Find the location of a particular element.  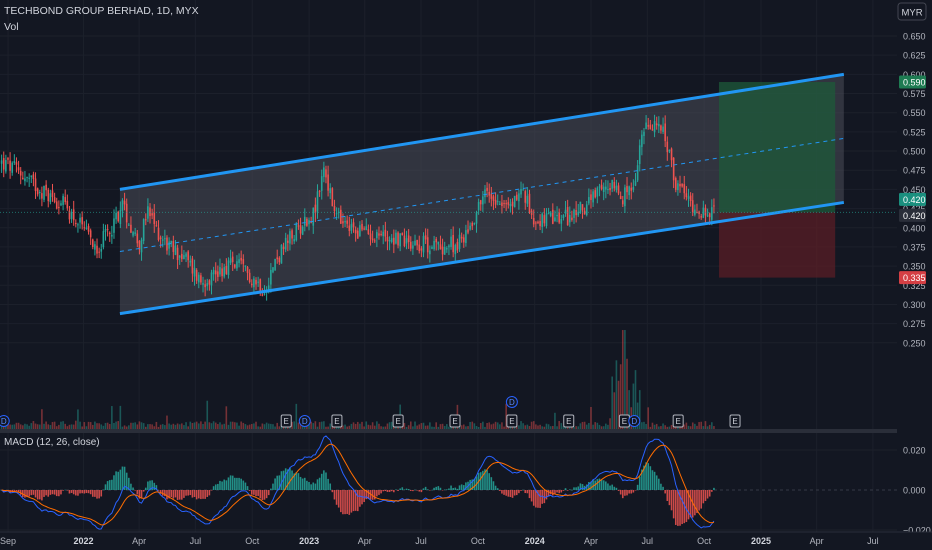

long-position-tool is located at coordinates (777, 180).